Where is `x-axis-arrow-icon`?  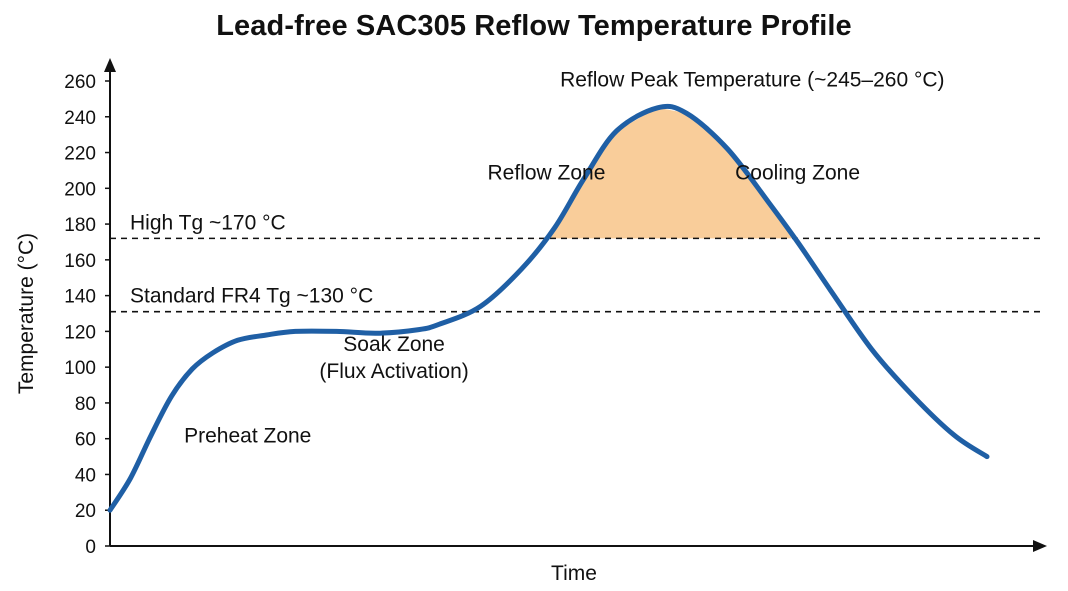
x-axis-arrow-icon is located at coordinates (1040, 546).